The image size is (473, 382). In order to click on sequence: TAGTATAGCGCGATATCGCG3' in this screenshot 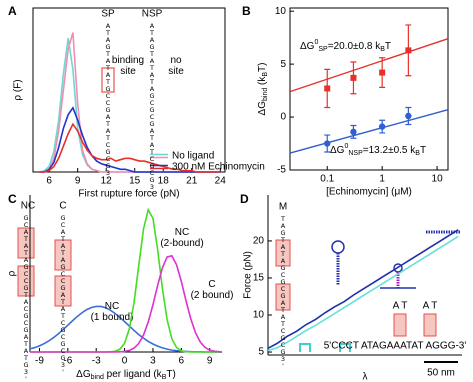, I will do `click(283, 292)`.